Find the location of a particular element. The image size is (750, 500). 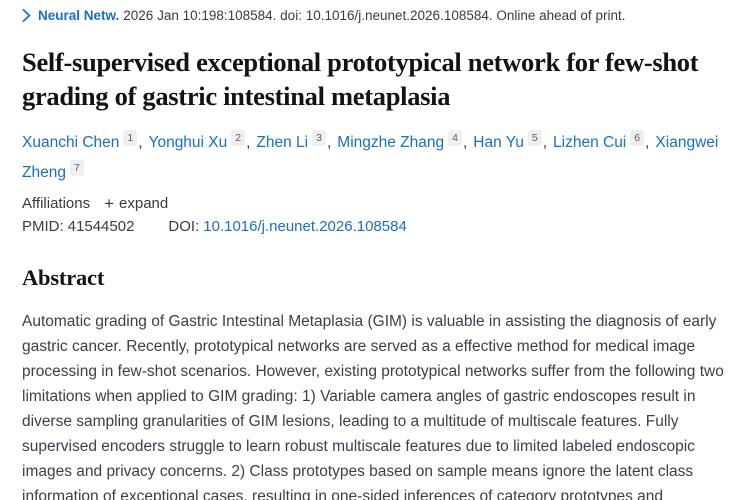

author-item: Han Yu 5, is located at coordinates (513, 140).